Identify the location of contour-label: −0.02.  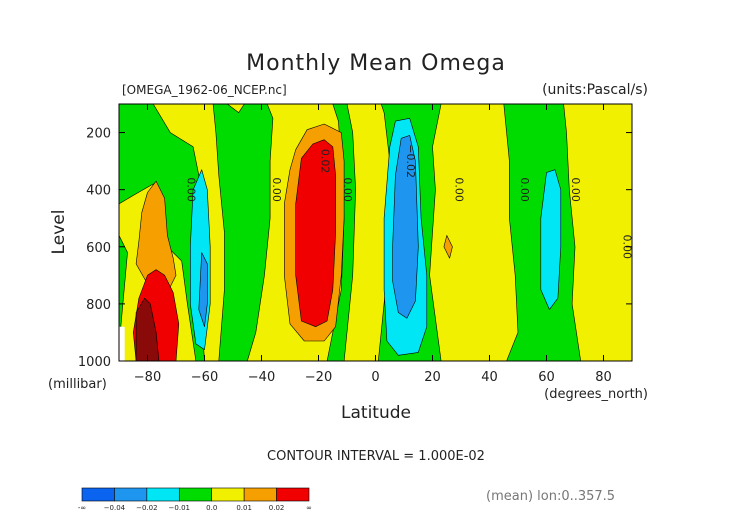
(410, 161).